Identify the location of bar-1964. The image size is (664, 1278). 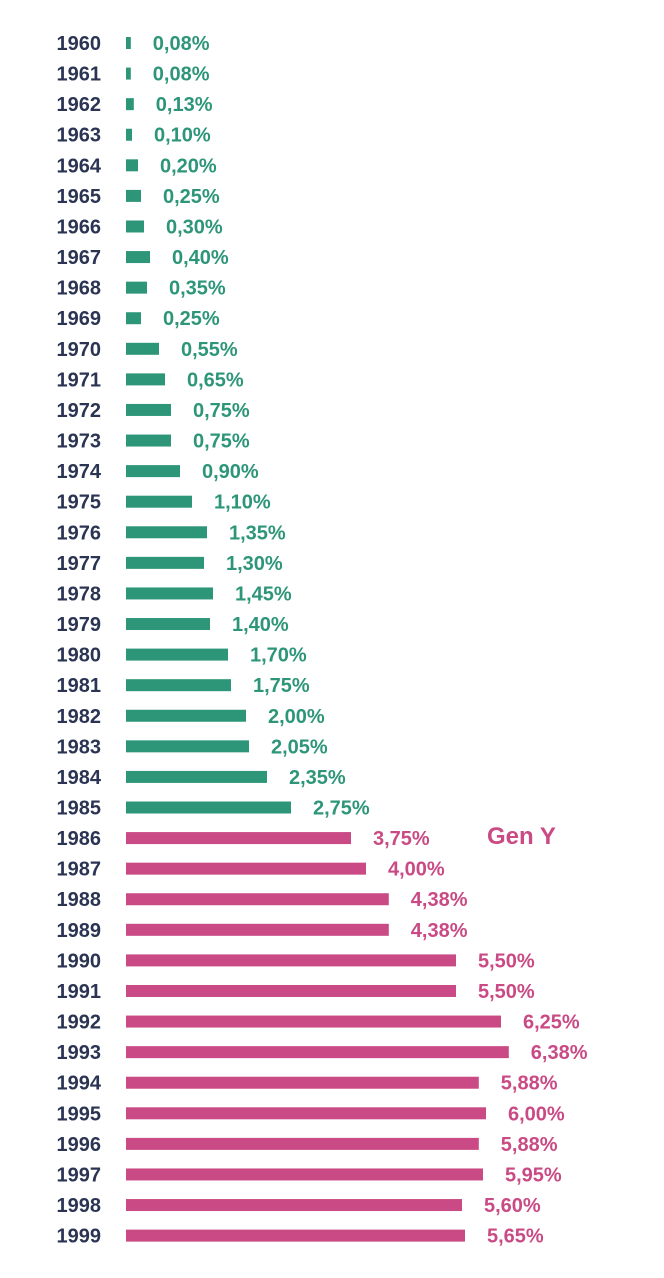
(132, 165).